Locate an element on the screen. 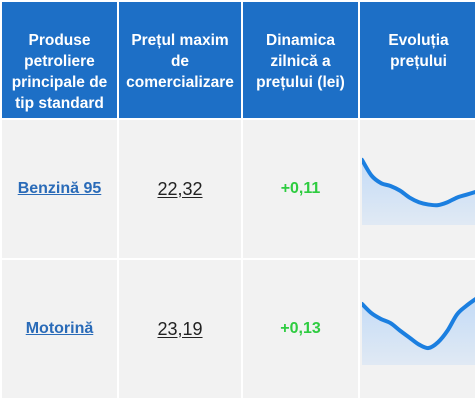  max-price-value: 23,19 is located at coordinates (180, 328).